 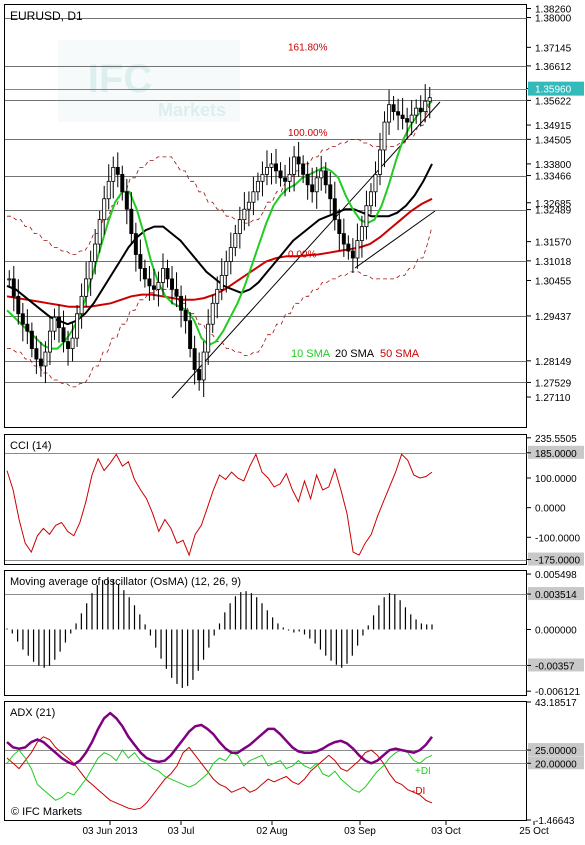 What do you see at coordinates (550, 509) in the screenshot?
I see `cci-tick-label-3: 0.0000` at bounding box center [550, 509].